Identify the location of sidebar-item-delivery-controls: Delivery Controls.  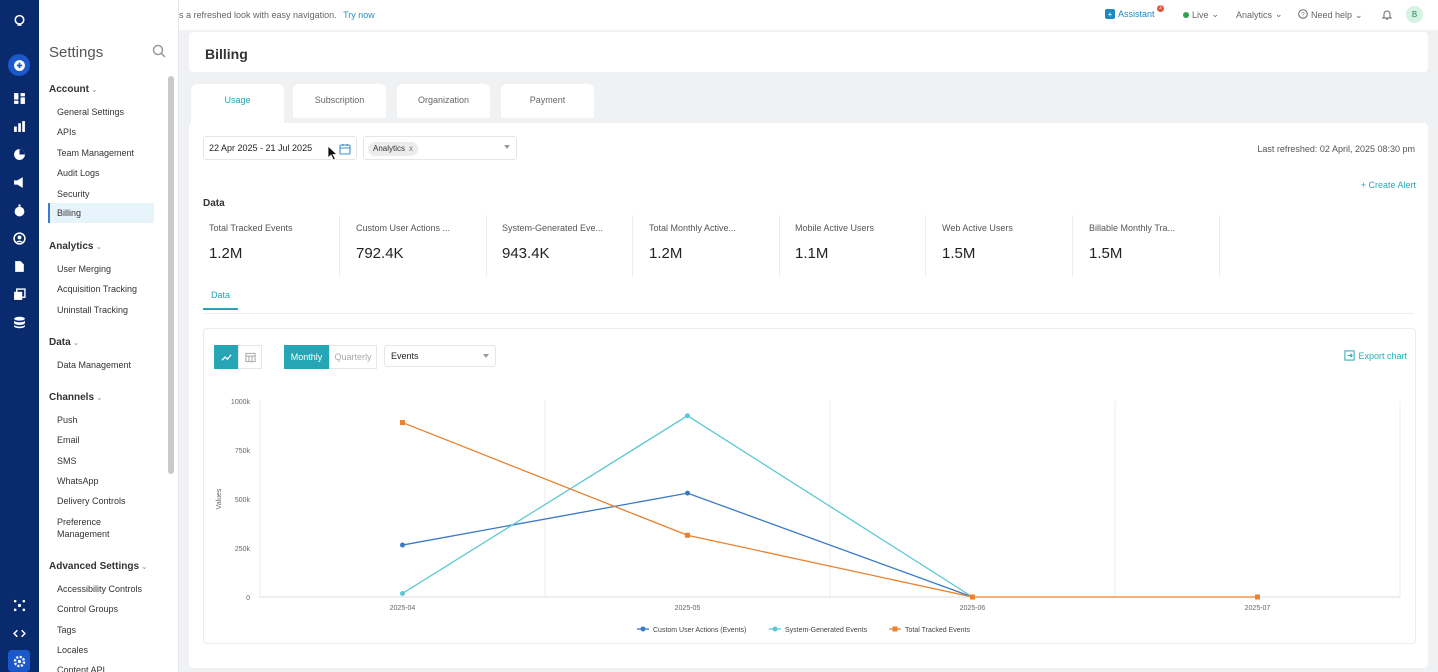
(91, 501).